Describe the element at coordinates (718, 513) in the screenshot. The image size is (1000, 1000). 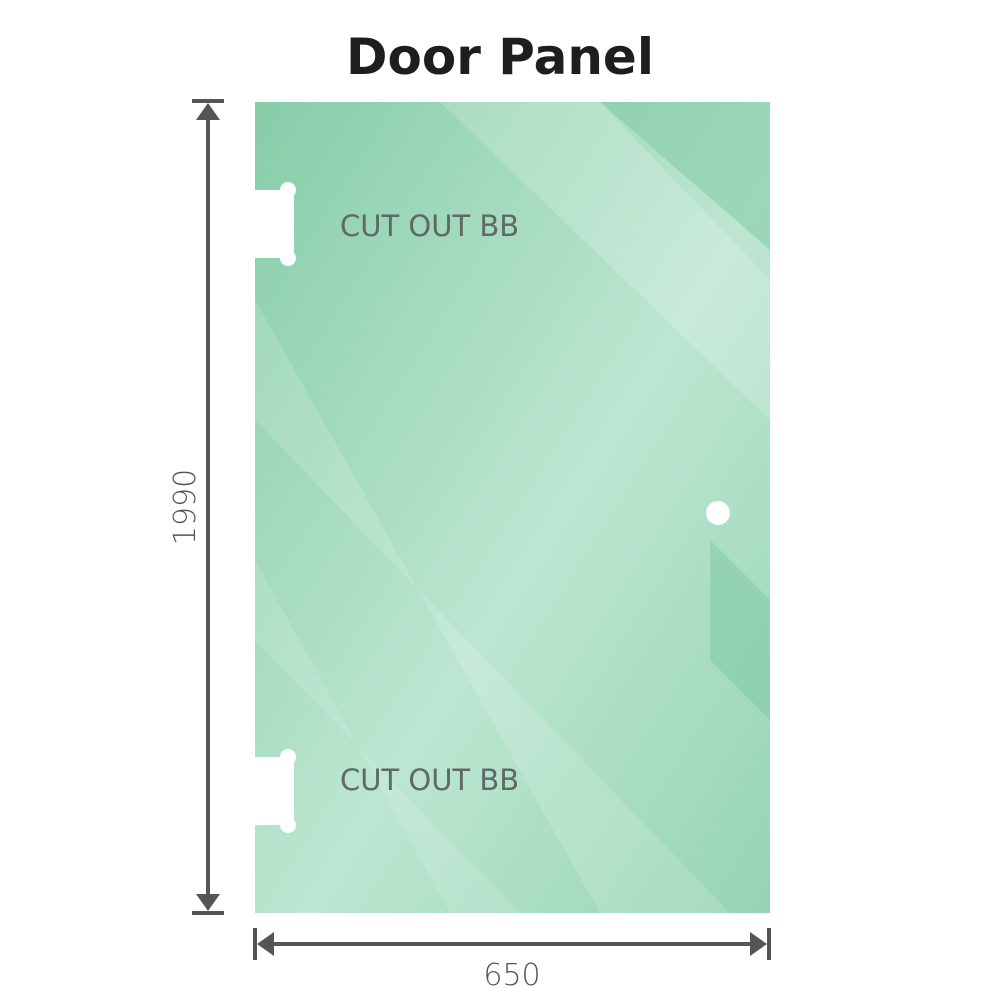
I see `handle-hole` at that location.